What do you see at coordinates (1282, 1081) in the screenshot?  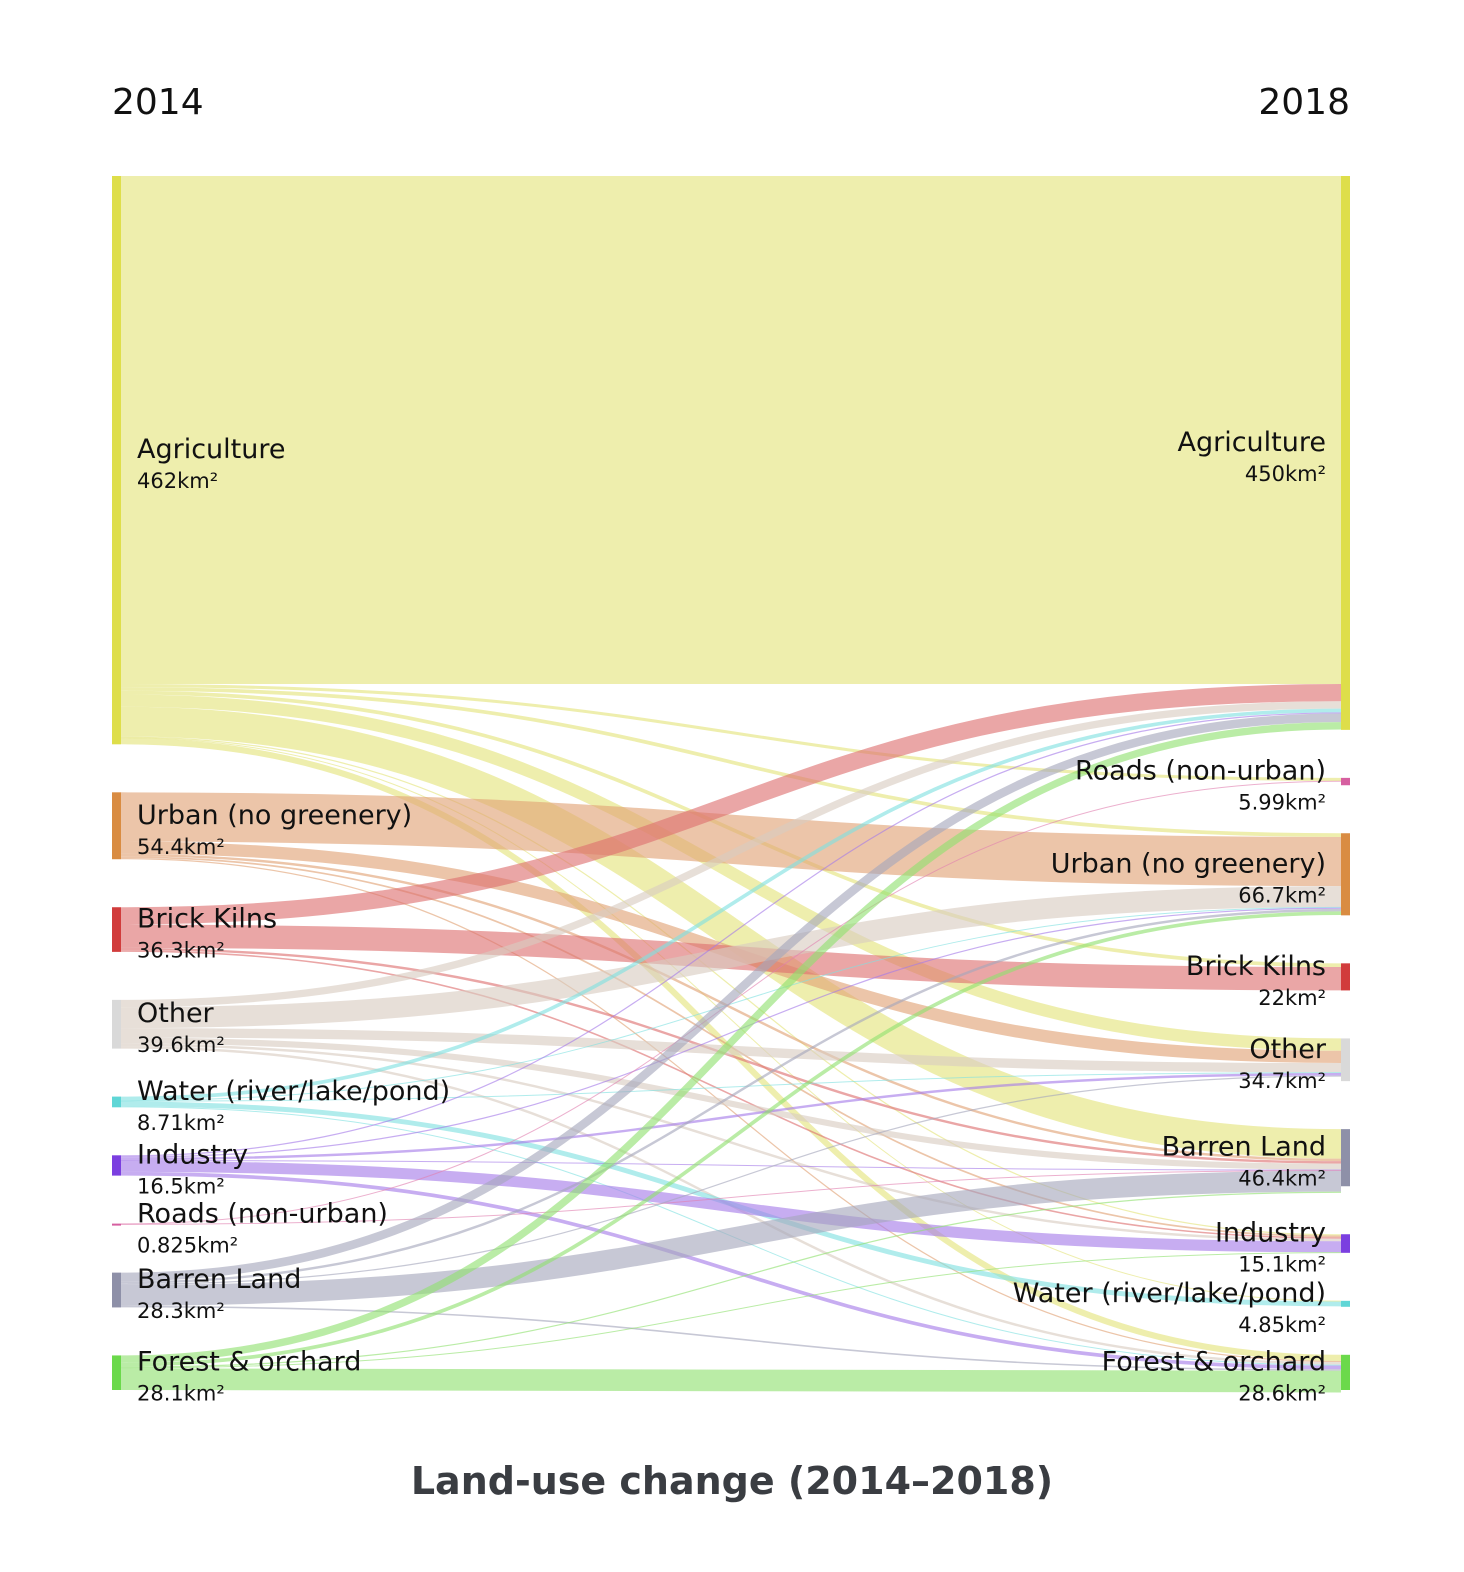 I see `target-value-other: 34.7km²` at bounding box center [1282, 1081].